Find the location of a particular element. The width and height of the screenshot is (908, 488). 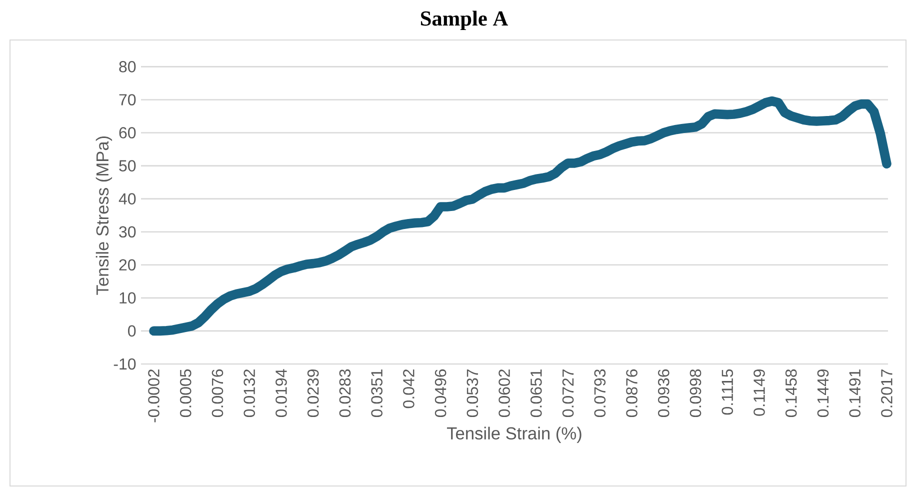

x-tick-label: 0.1115 is located at coordinates (728, 392).